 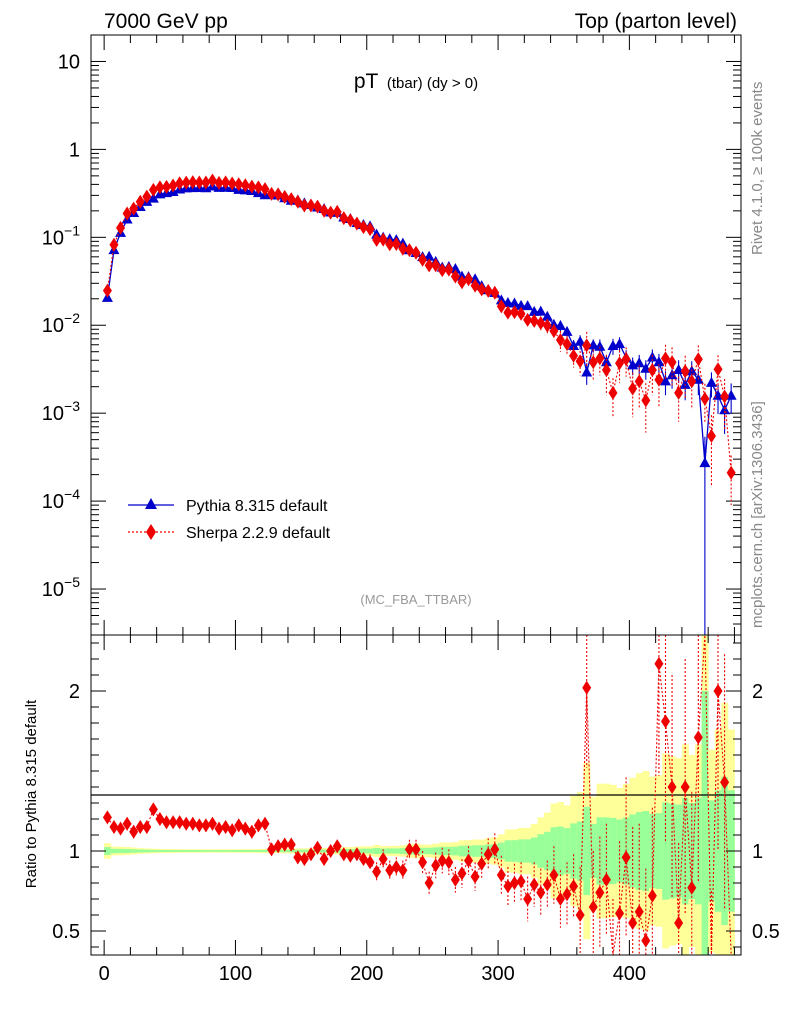 What do you see at coordinates (757, 852) in the screenshot?
I see `ratio-y-tick-label-right: 1` at bounding box center [757, 852].